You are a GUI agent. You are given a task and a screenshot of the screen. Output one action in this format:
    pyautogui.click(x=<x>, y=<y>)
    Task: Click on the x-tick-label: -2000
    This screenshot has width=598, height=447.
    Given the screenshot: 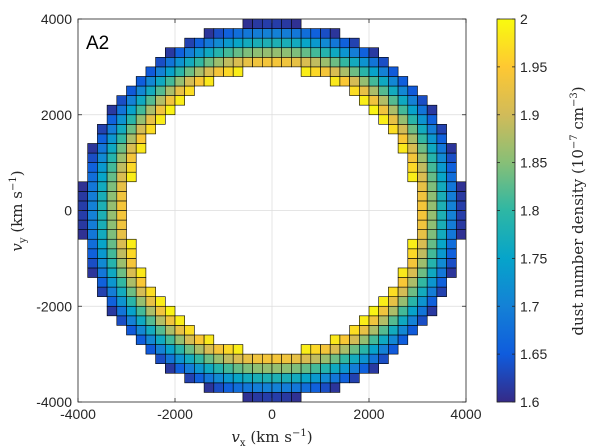 What is the action you would take?
    pyautogui.click(x=175, y=414)
    